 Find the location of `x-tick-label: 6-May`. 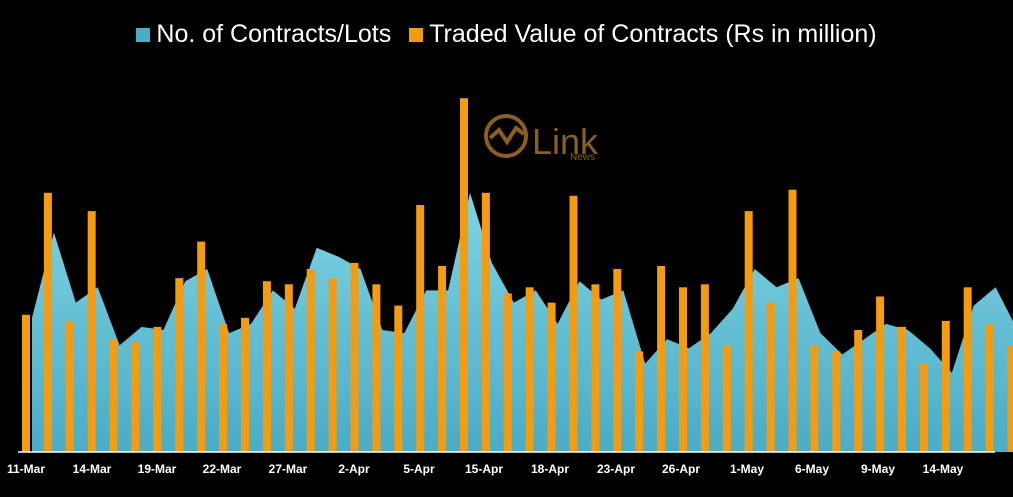

x-tick-label: 6-May is located at coordinates (812, 469).